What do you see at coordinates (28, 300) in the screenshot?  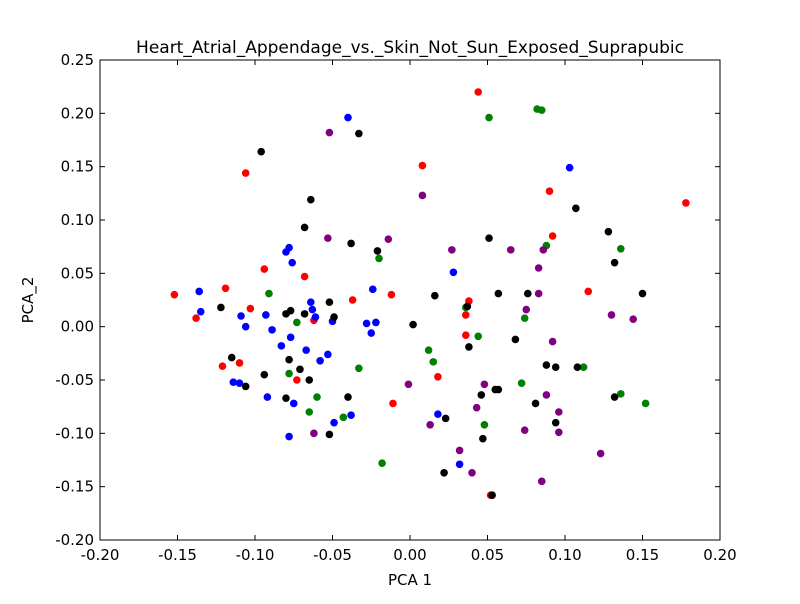 I see `y-axis-label: PCA_2` at bounding box center [28, 300].